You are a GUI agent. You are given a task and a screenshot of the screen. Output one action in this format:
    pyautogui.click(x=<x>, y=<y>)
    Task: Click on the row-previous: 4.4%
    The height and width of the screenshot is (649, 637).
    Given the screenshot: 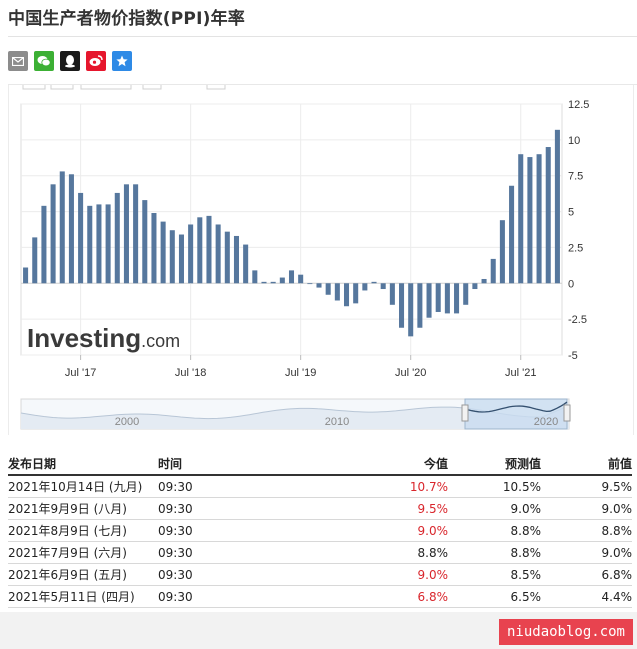 What is the action you would take?
    pyautogui.click(x=617, y=596)
    